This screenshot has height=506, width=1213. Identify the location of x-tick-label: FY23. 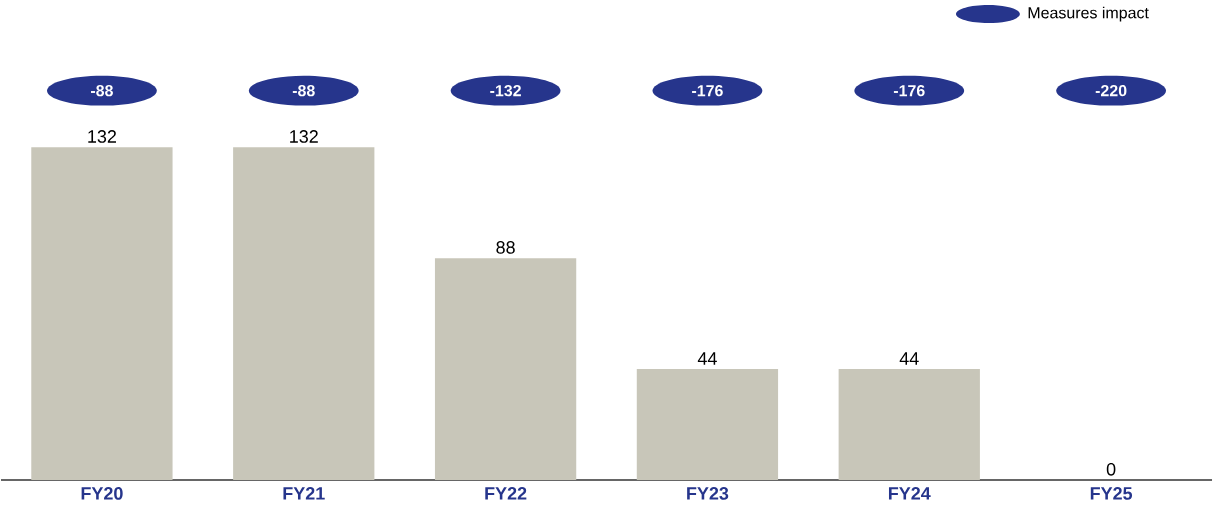
(708, 493).